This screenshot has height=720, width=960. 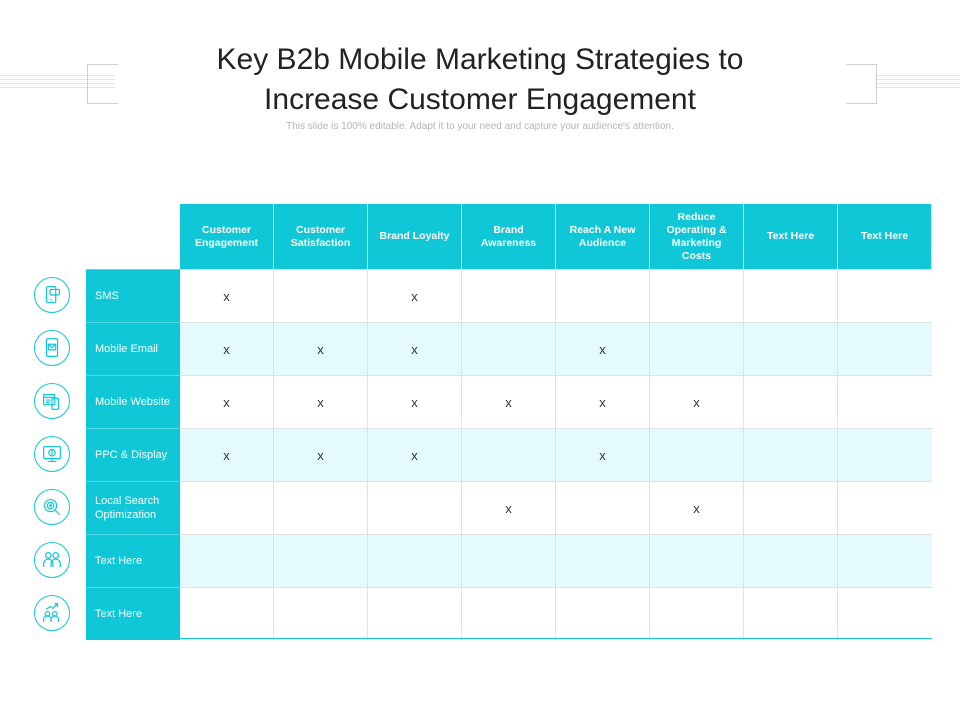 I want to click on table-bottom-border, so click(x=509, y=638).